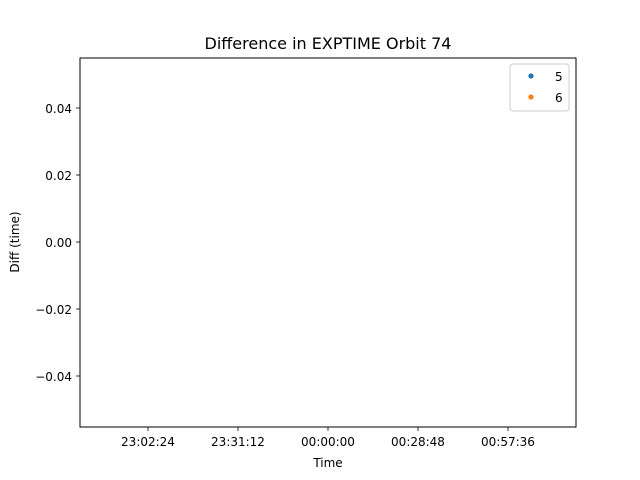 The width and height of the screenshot is (640, 480). Describe the element at coordinates (238, 442) in the screenshot. I see `x-tick-label: 23:31:12` at that location.